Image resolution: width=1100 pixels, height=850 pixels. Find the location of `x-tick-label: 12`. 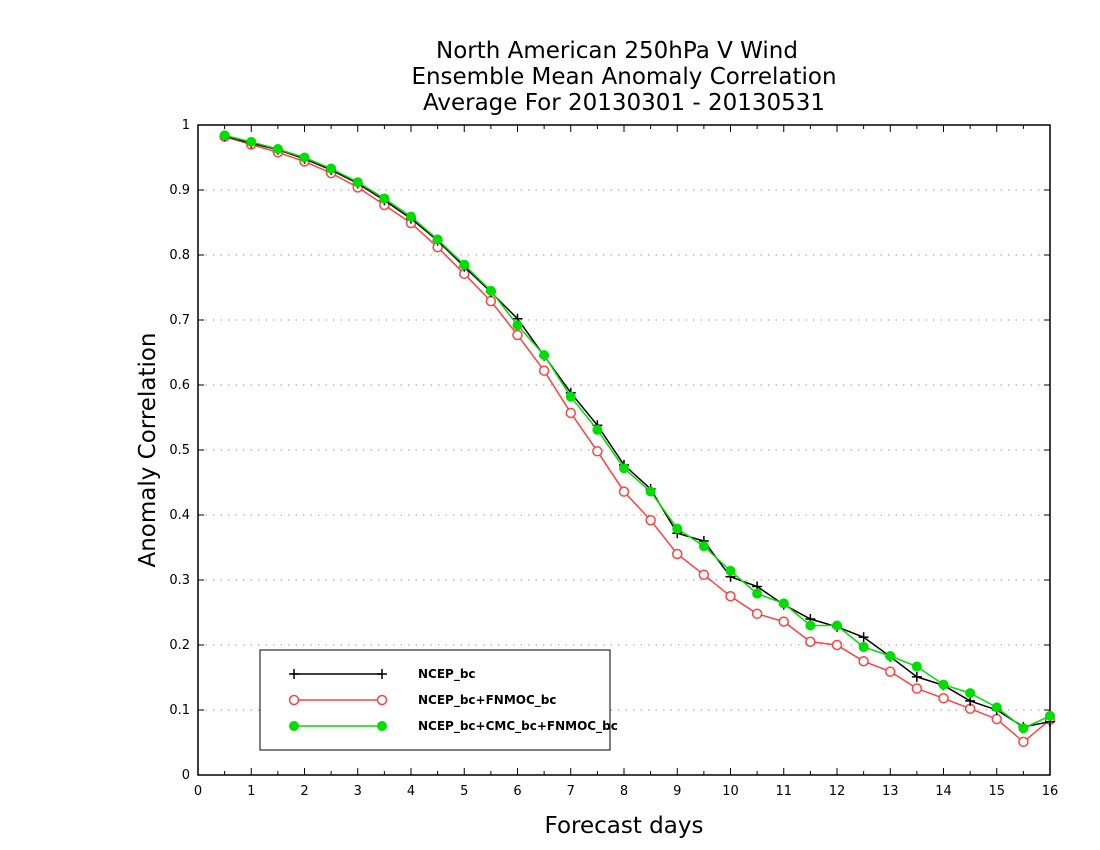

x-tick-label: 12 is located at coordinates (837, 791).